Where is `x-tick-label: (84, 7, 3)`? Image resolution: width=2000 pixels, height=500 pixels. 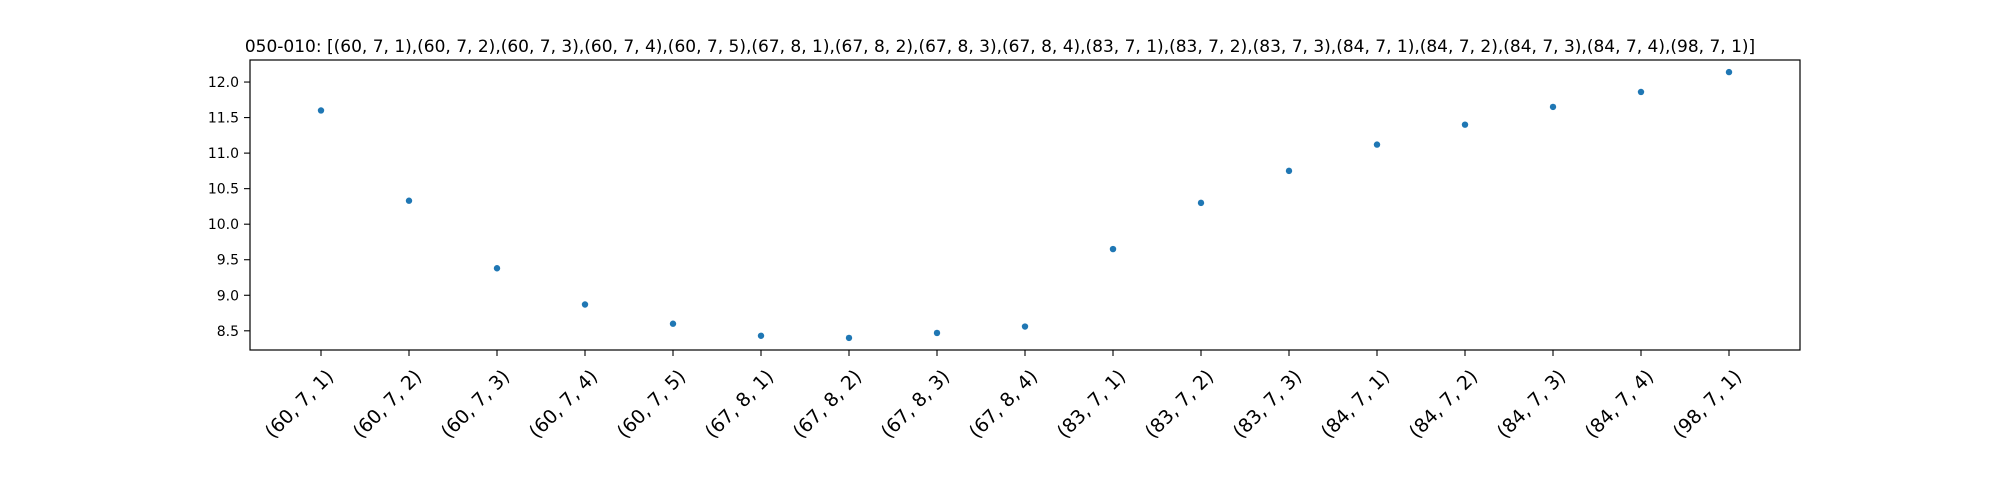 x-tick-label: (84, 7, 3) is located at coordinates (1531, 404).